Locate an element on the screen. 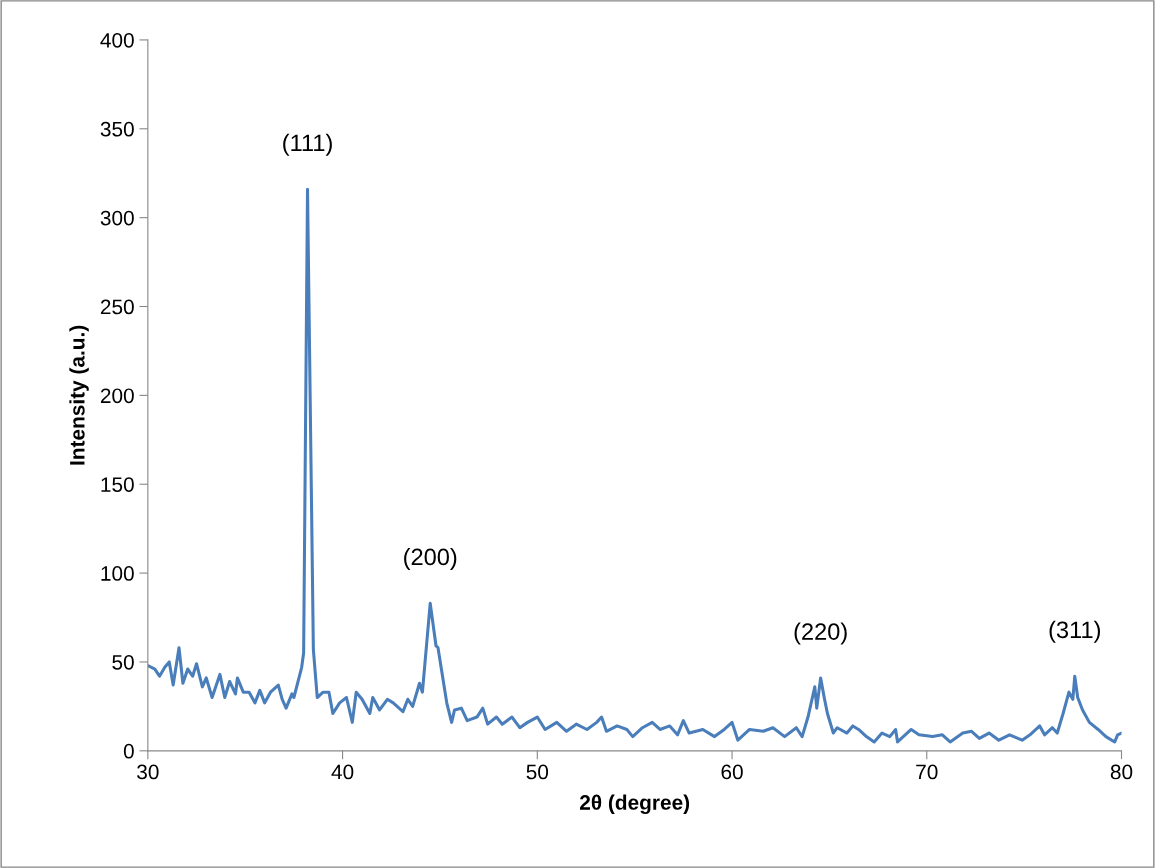 This screenshot has width=1155, height=868. x-tick-label: 50 is located at coordinates (537, 772).